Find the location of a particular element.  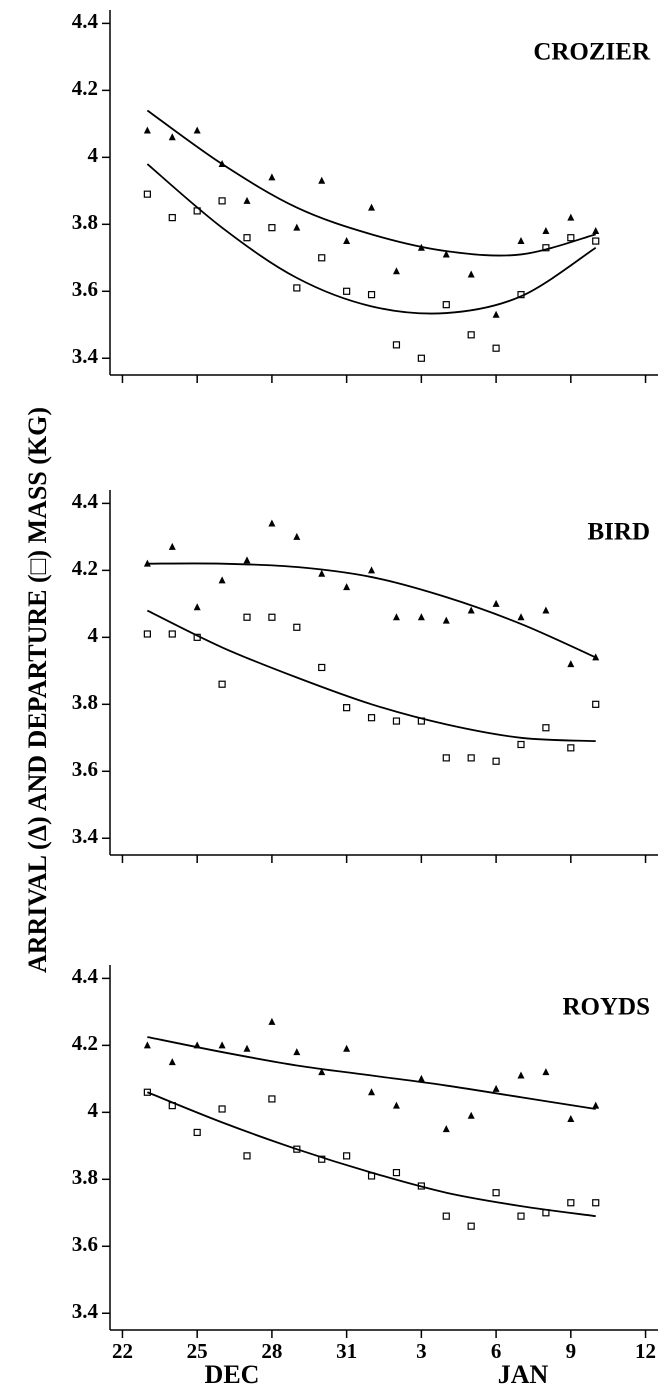

x-tick-label: 28 is located at coordinates (271, 1351).